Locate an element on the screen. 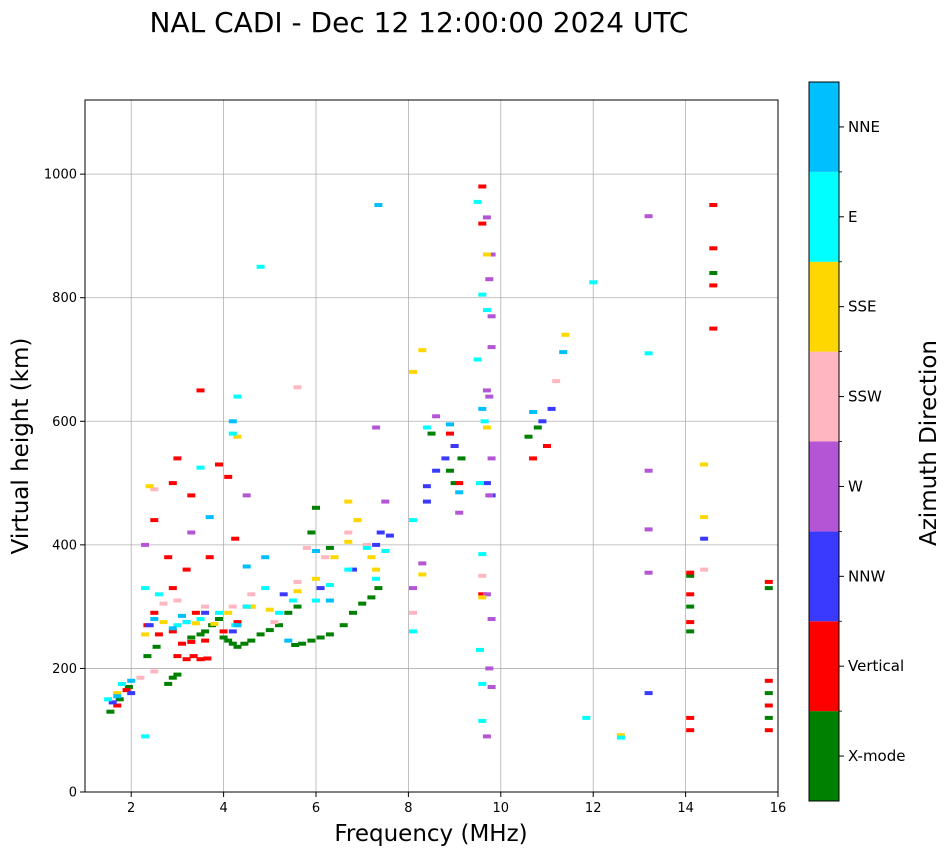 This screenshot has width=951, height=856. colorbar-tick-label: E is located at coordinates (852, 217).